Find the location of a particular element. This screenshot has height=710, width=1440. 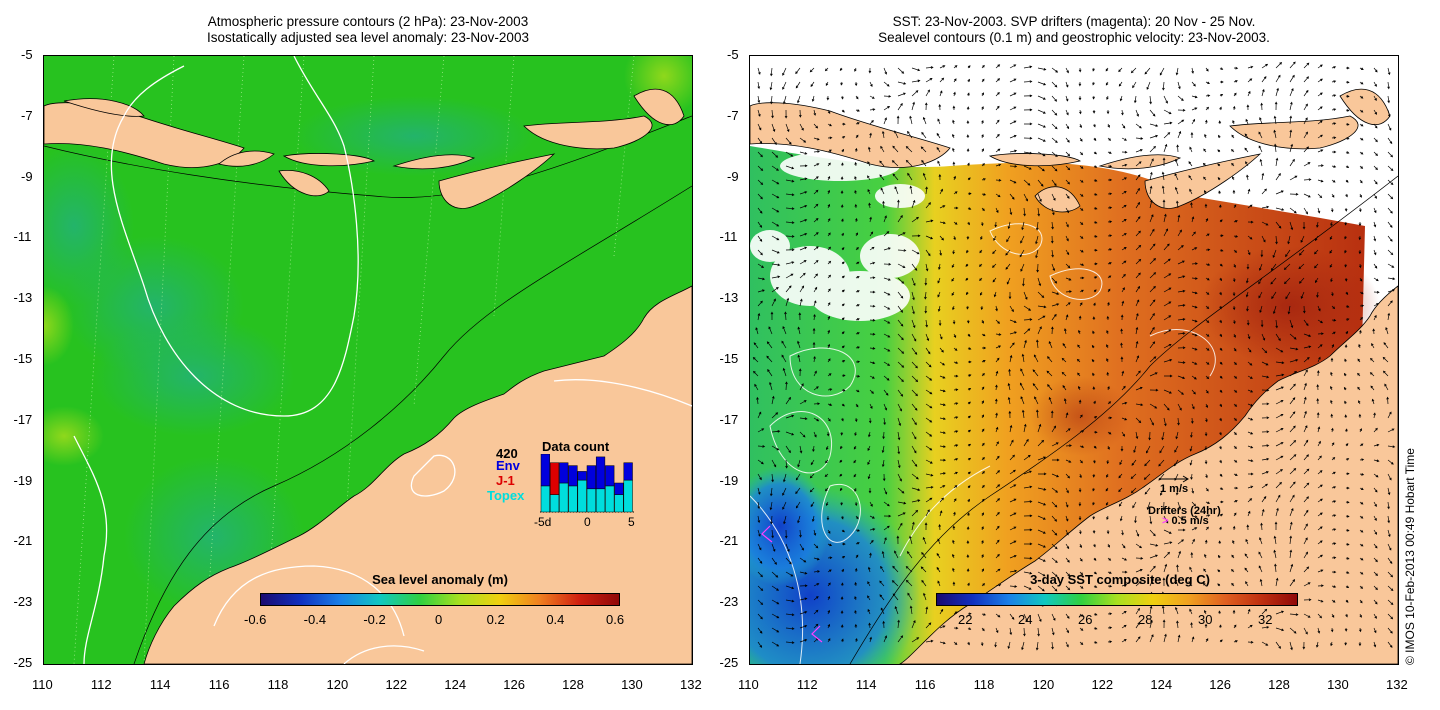

lon-tick-label: 116 is located at coordinates (219, 684).